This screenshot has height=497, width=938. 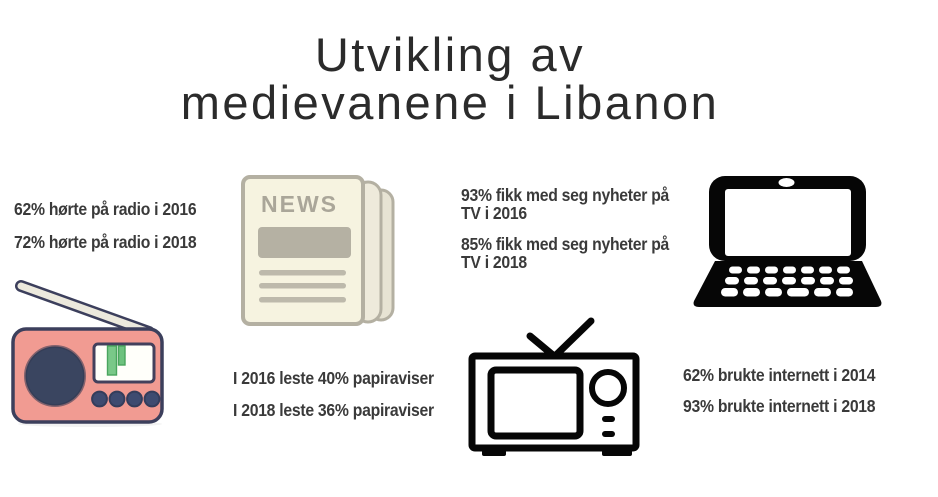 What do you see at coordinates (565, 244) in the screenshot?
I see `tv-stat-2018-line1: 85% fikk med seg nyheter på` at bounding box center [565, 244].